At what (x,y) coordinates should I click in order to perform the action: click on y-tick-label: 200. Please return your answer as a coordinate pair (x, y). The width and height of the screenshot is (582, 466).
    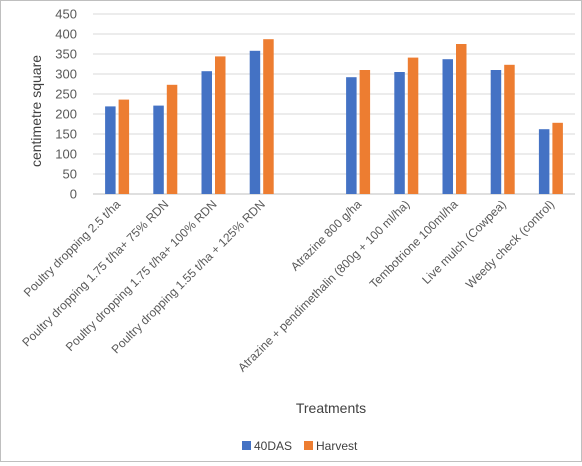
    Looking at the image, I should click on (66, 114).